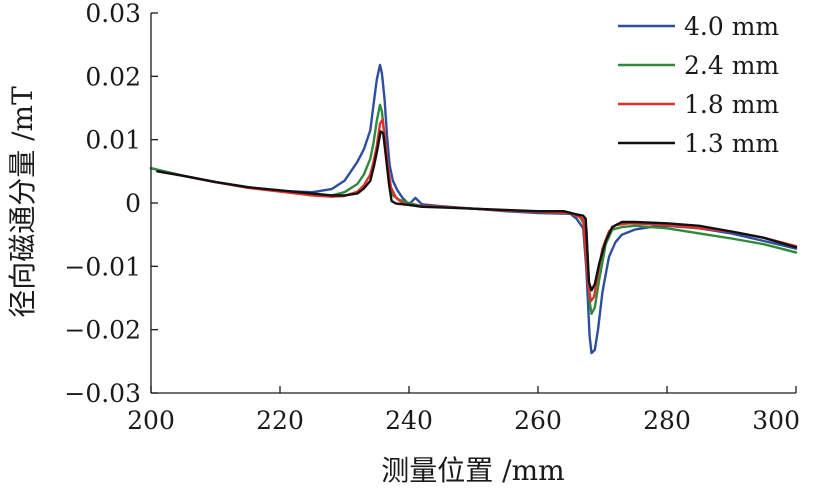 The image size is (825, 492). I want to click on y-tick-label: −0.03, so click(102, 393).